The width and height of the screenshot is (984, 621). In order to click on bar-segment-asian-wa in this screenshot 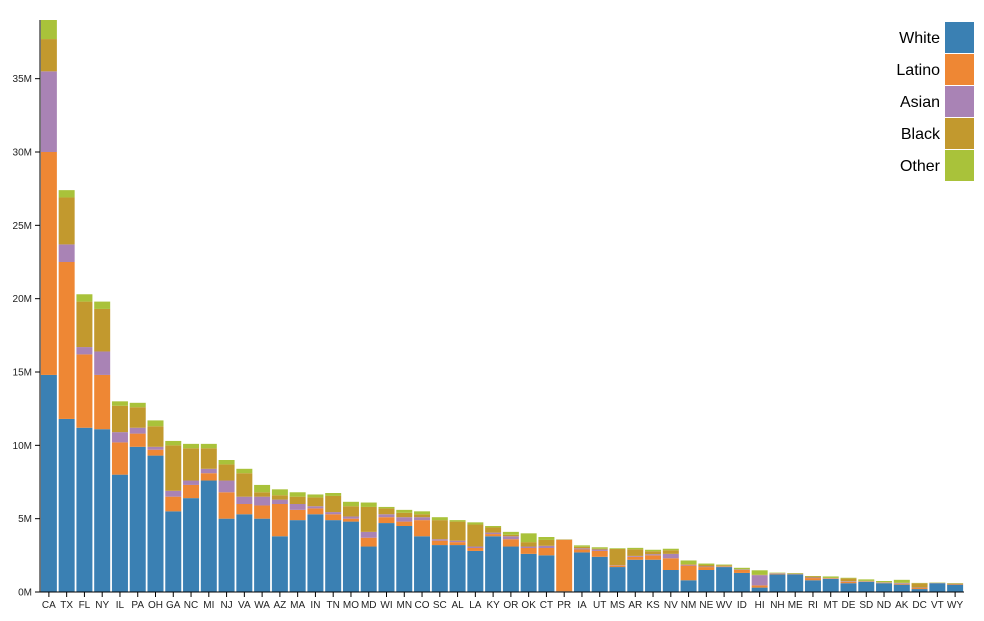, I will do `click(262, 501)`.